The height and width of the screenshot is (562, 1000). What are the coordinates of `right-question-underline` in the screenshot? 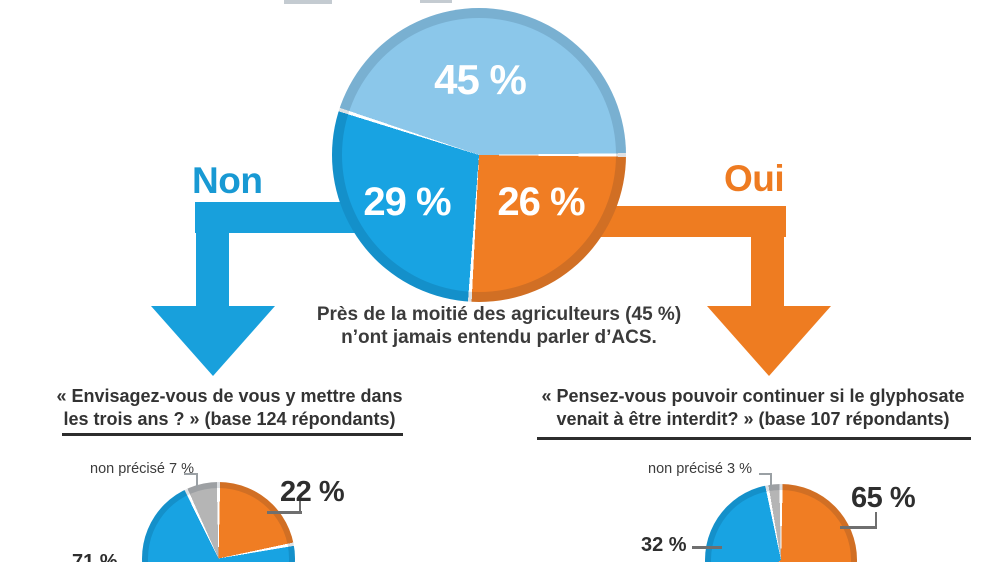 It's located at (754, 438).